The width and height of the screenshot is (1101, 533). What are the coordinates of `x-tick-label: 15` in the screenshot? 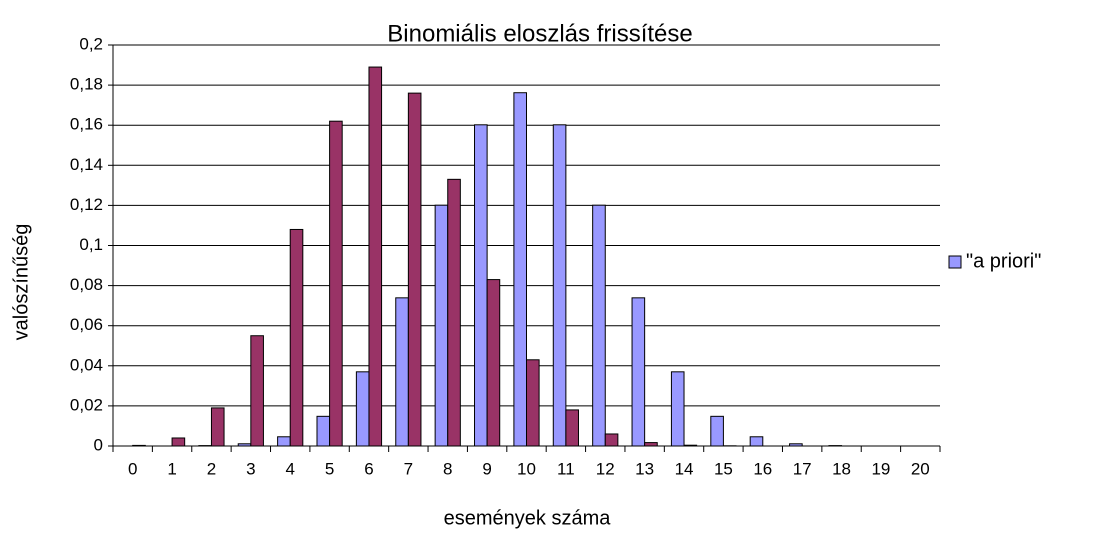 It's located at (723, 468).